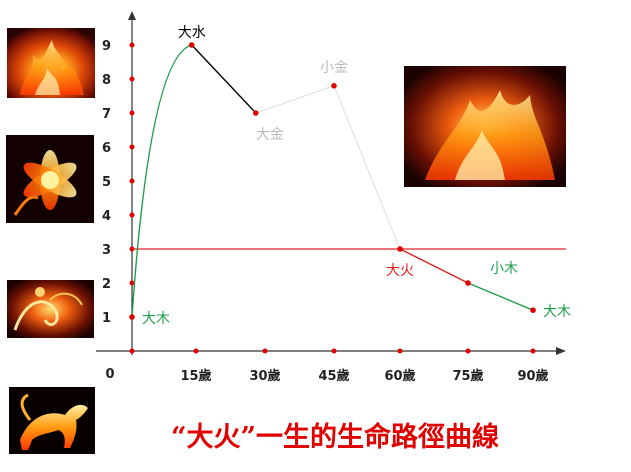 This screenshot has height=472, width=631. I want to click on x-tick-label: 15歲, so click(195, 376).